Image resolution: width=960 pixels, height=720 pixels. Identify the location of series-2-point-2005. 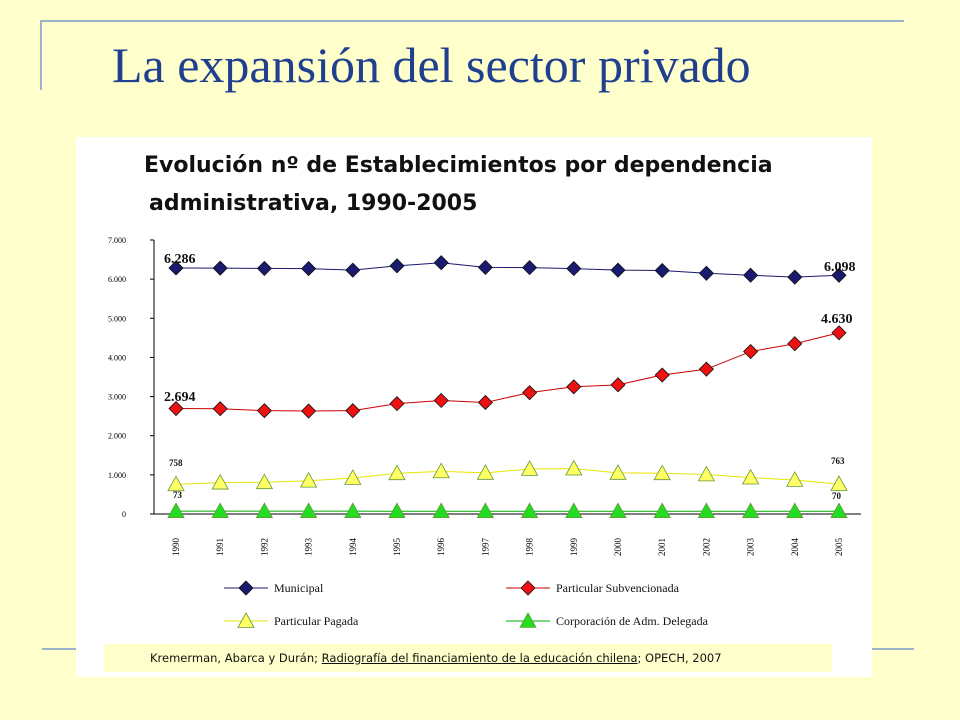
(839, 483).